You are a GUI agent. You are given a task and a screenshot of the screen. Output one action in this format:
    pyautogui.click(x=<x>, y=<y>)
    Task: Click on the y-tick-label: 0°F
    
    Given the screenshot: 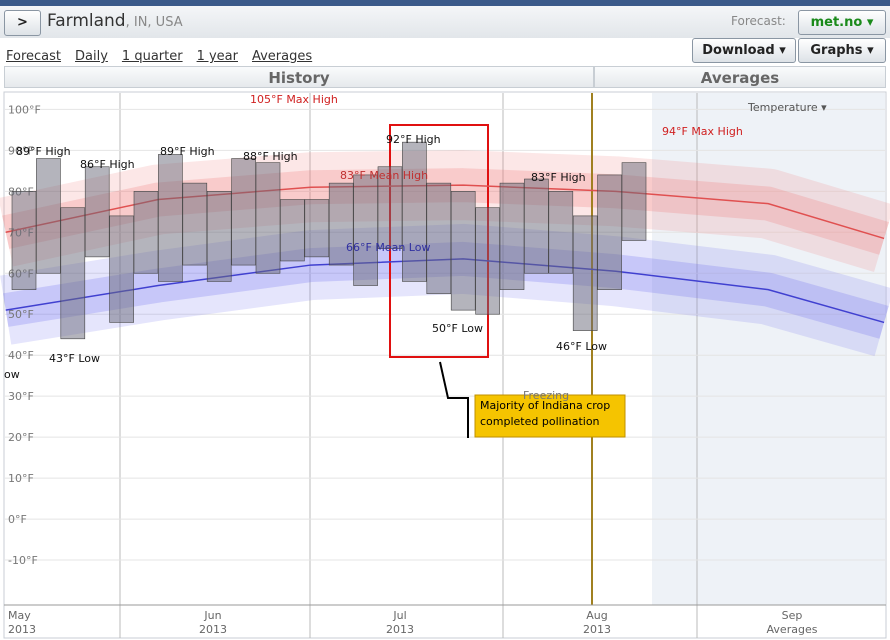 What is the action you would take?
    pyautogui.click(x=17, y=519)
    